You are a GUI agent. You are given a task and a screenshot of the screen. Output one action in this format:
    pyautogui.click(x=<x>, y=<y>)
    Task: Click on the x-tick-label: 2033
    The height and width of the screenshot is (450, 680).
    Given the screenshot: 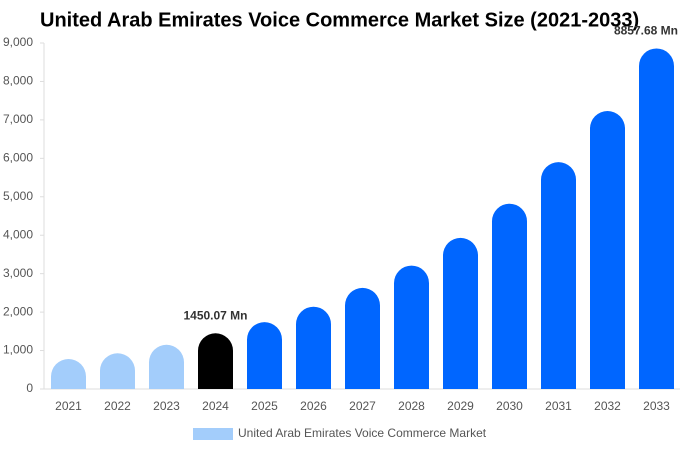 What is the action you would take?
    pyautogui.click(x=656, y=406)
    